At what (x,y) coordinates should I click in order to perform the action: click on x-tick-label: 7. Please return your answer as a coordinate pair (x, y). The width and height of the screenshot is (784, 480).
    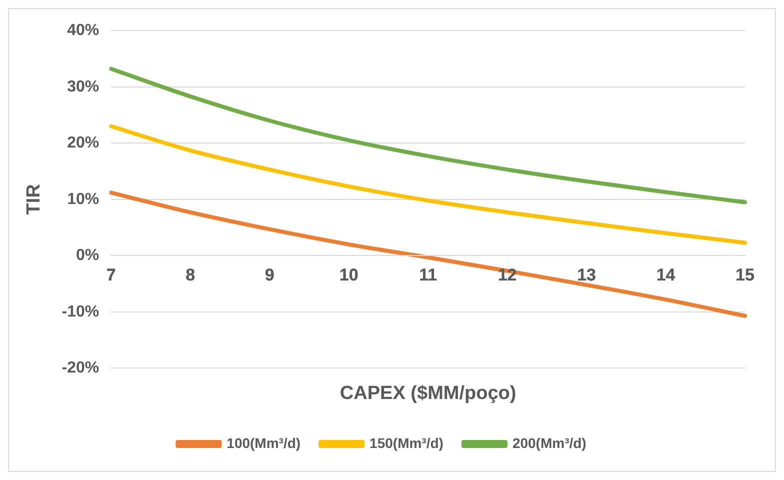
    Looking at the image, I should click on (111, 275).